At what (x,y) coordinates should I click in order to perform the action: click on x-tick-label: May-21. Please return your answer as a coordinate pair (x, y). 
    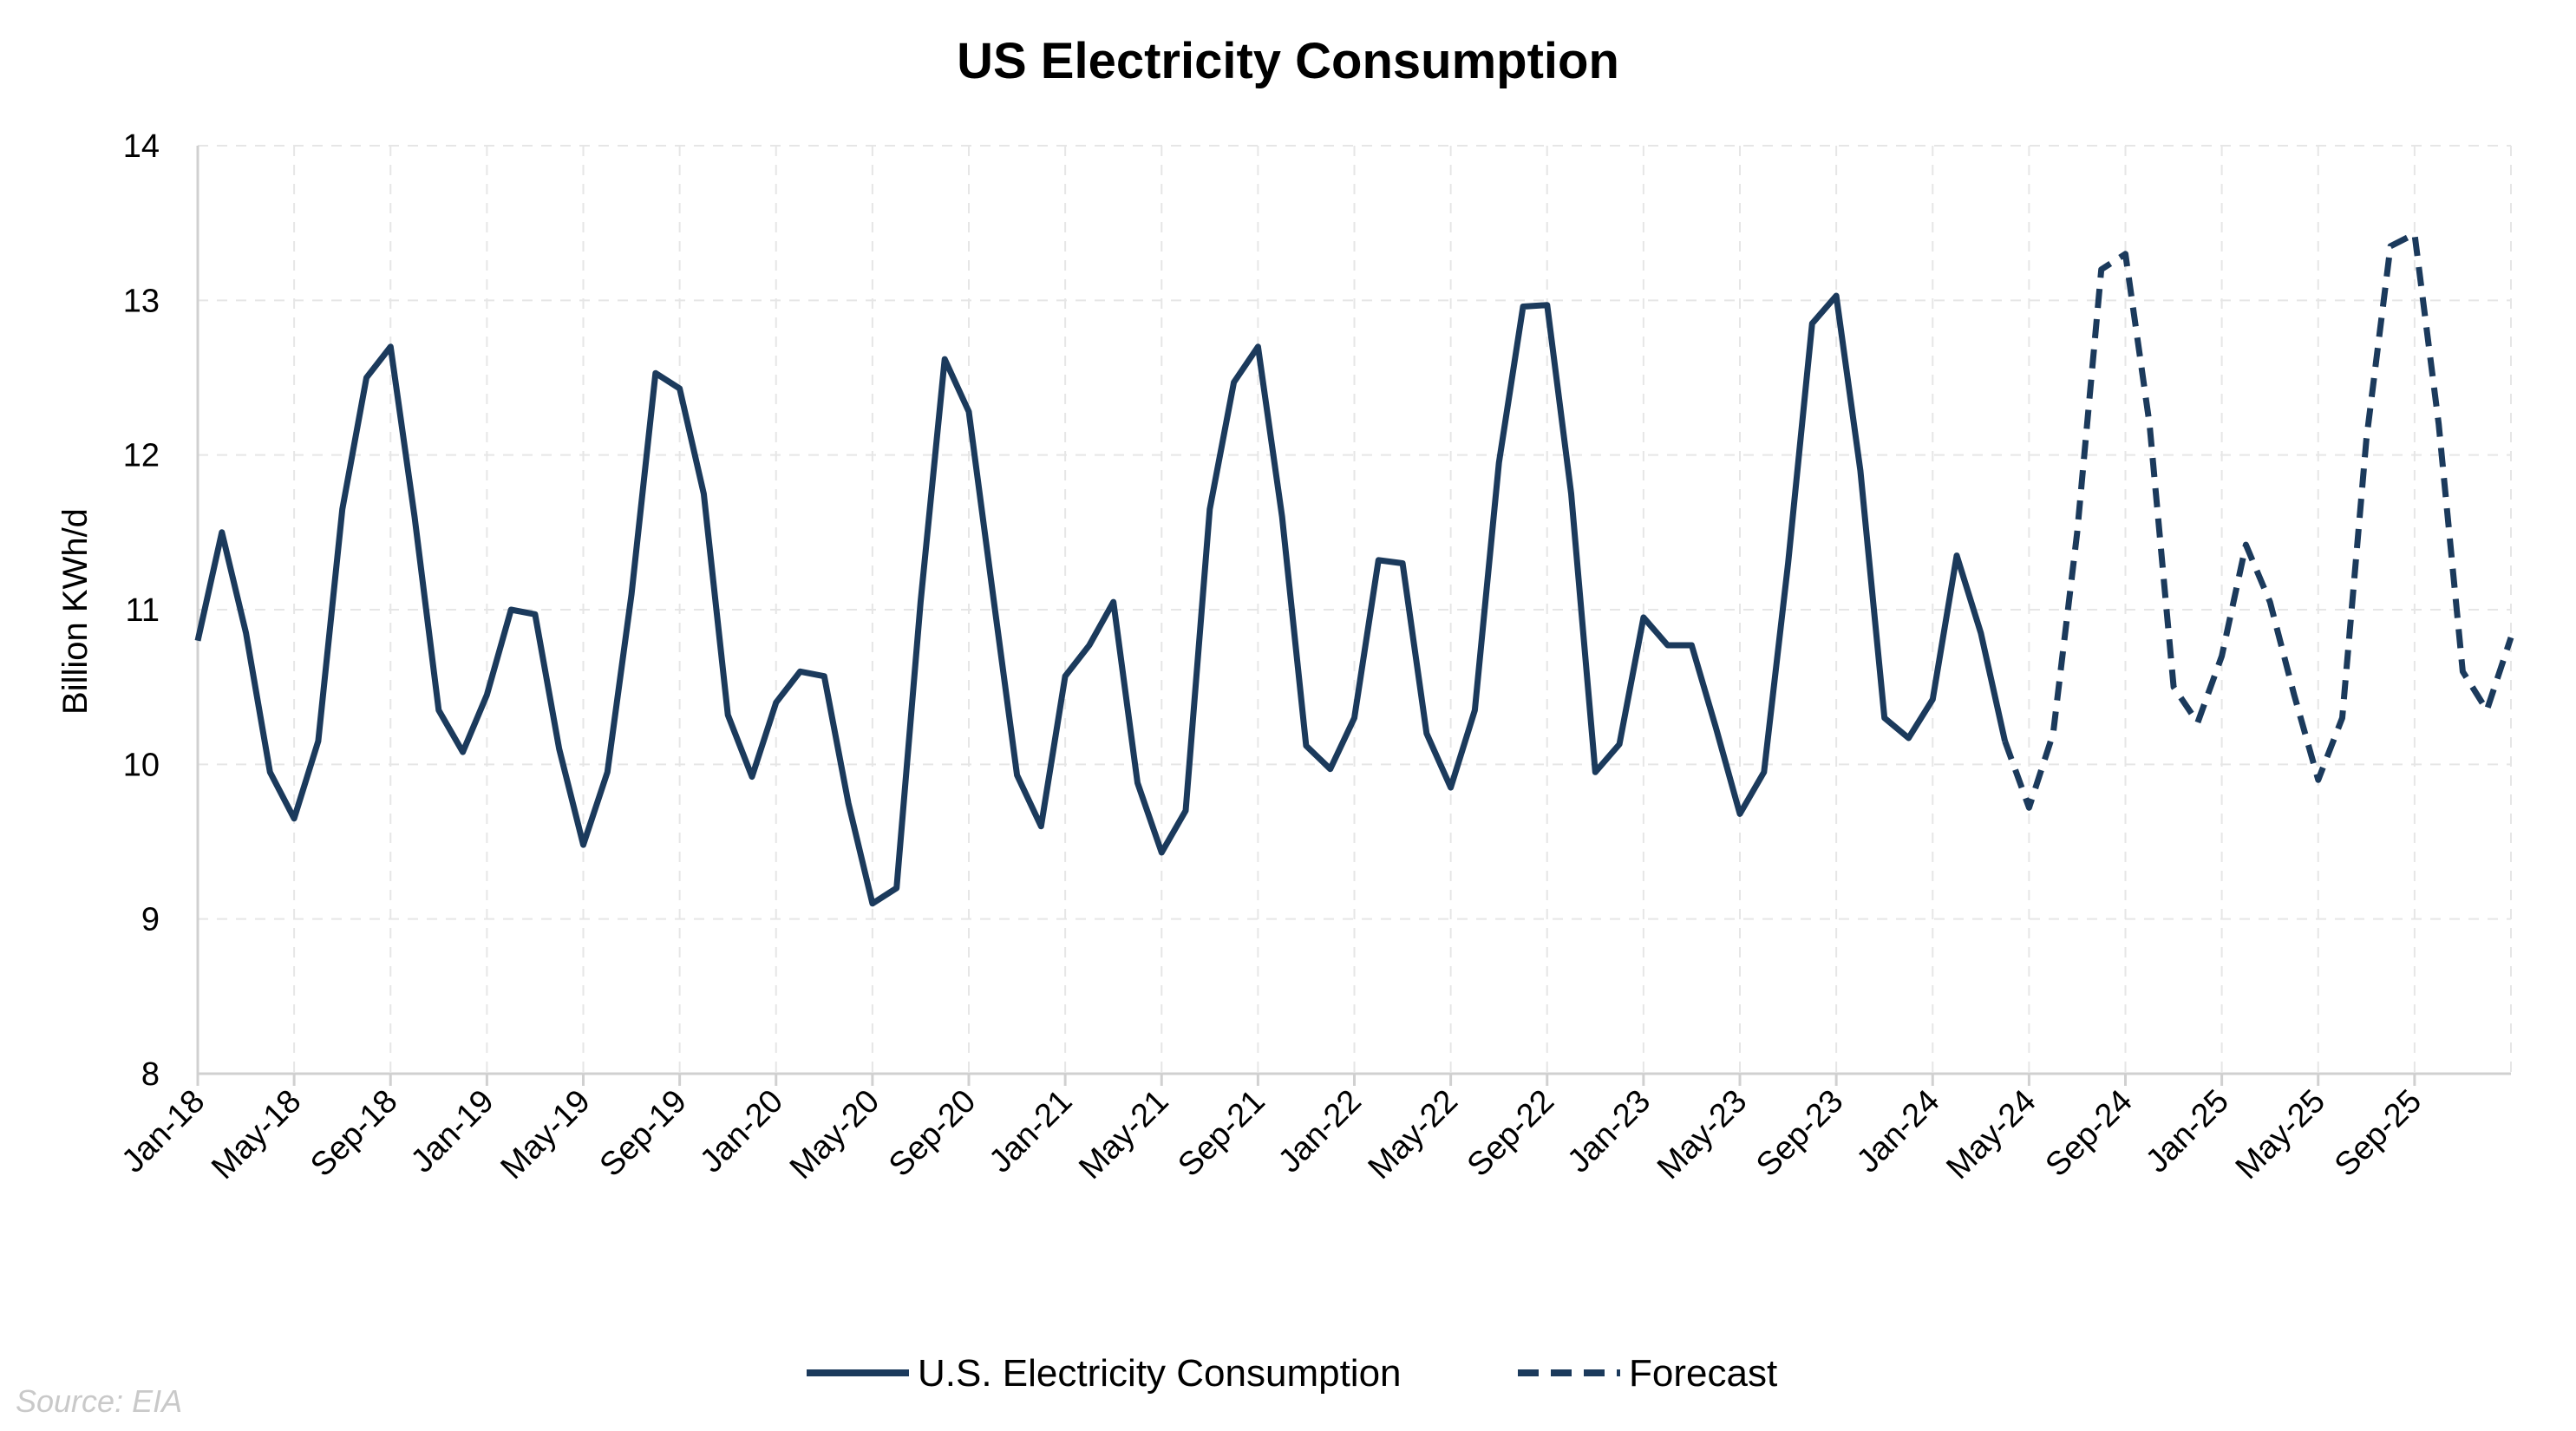
    Looking at the image, I should click on (1123, 1134).